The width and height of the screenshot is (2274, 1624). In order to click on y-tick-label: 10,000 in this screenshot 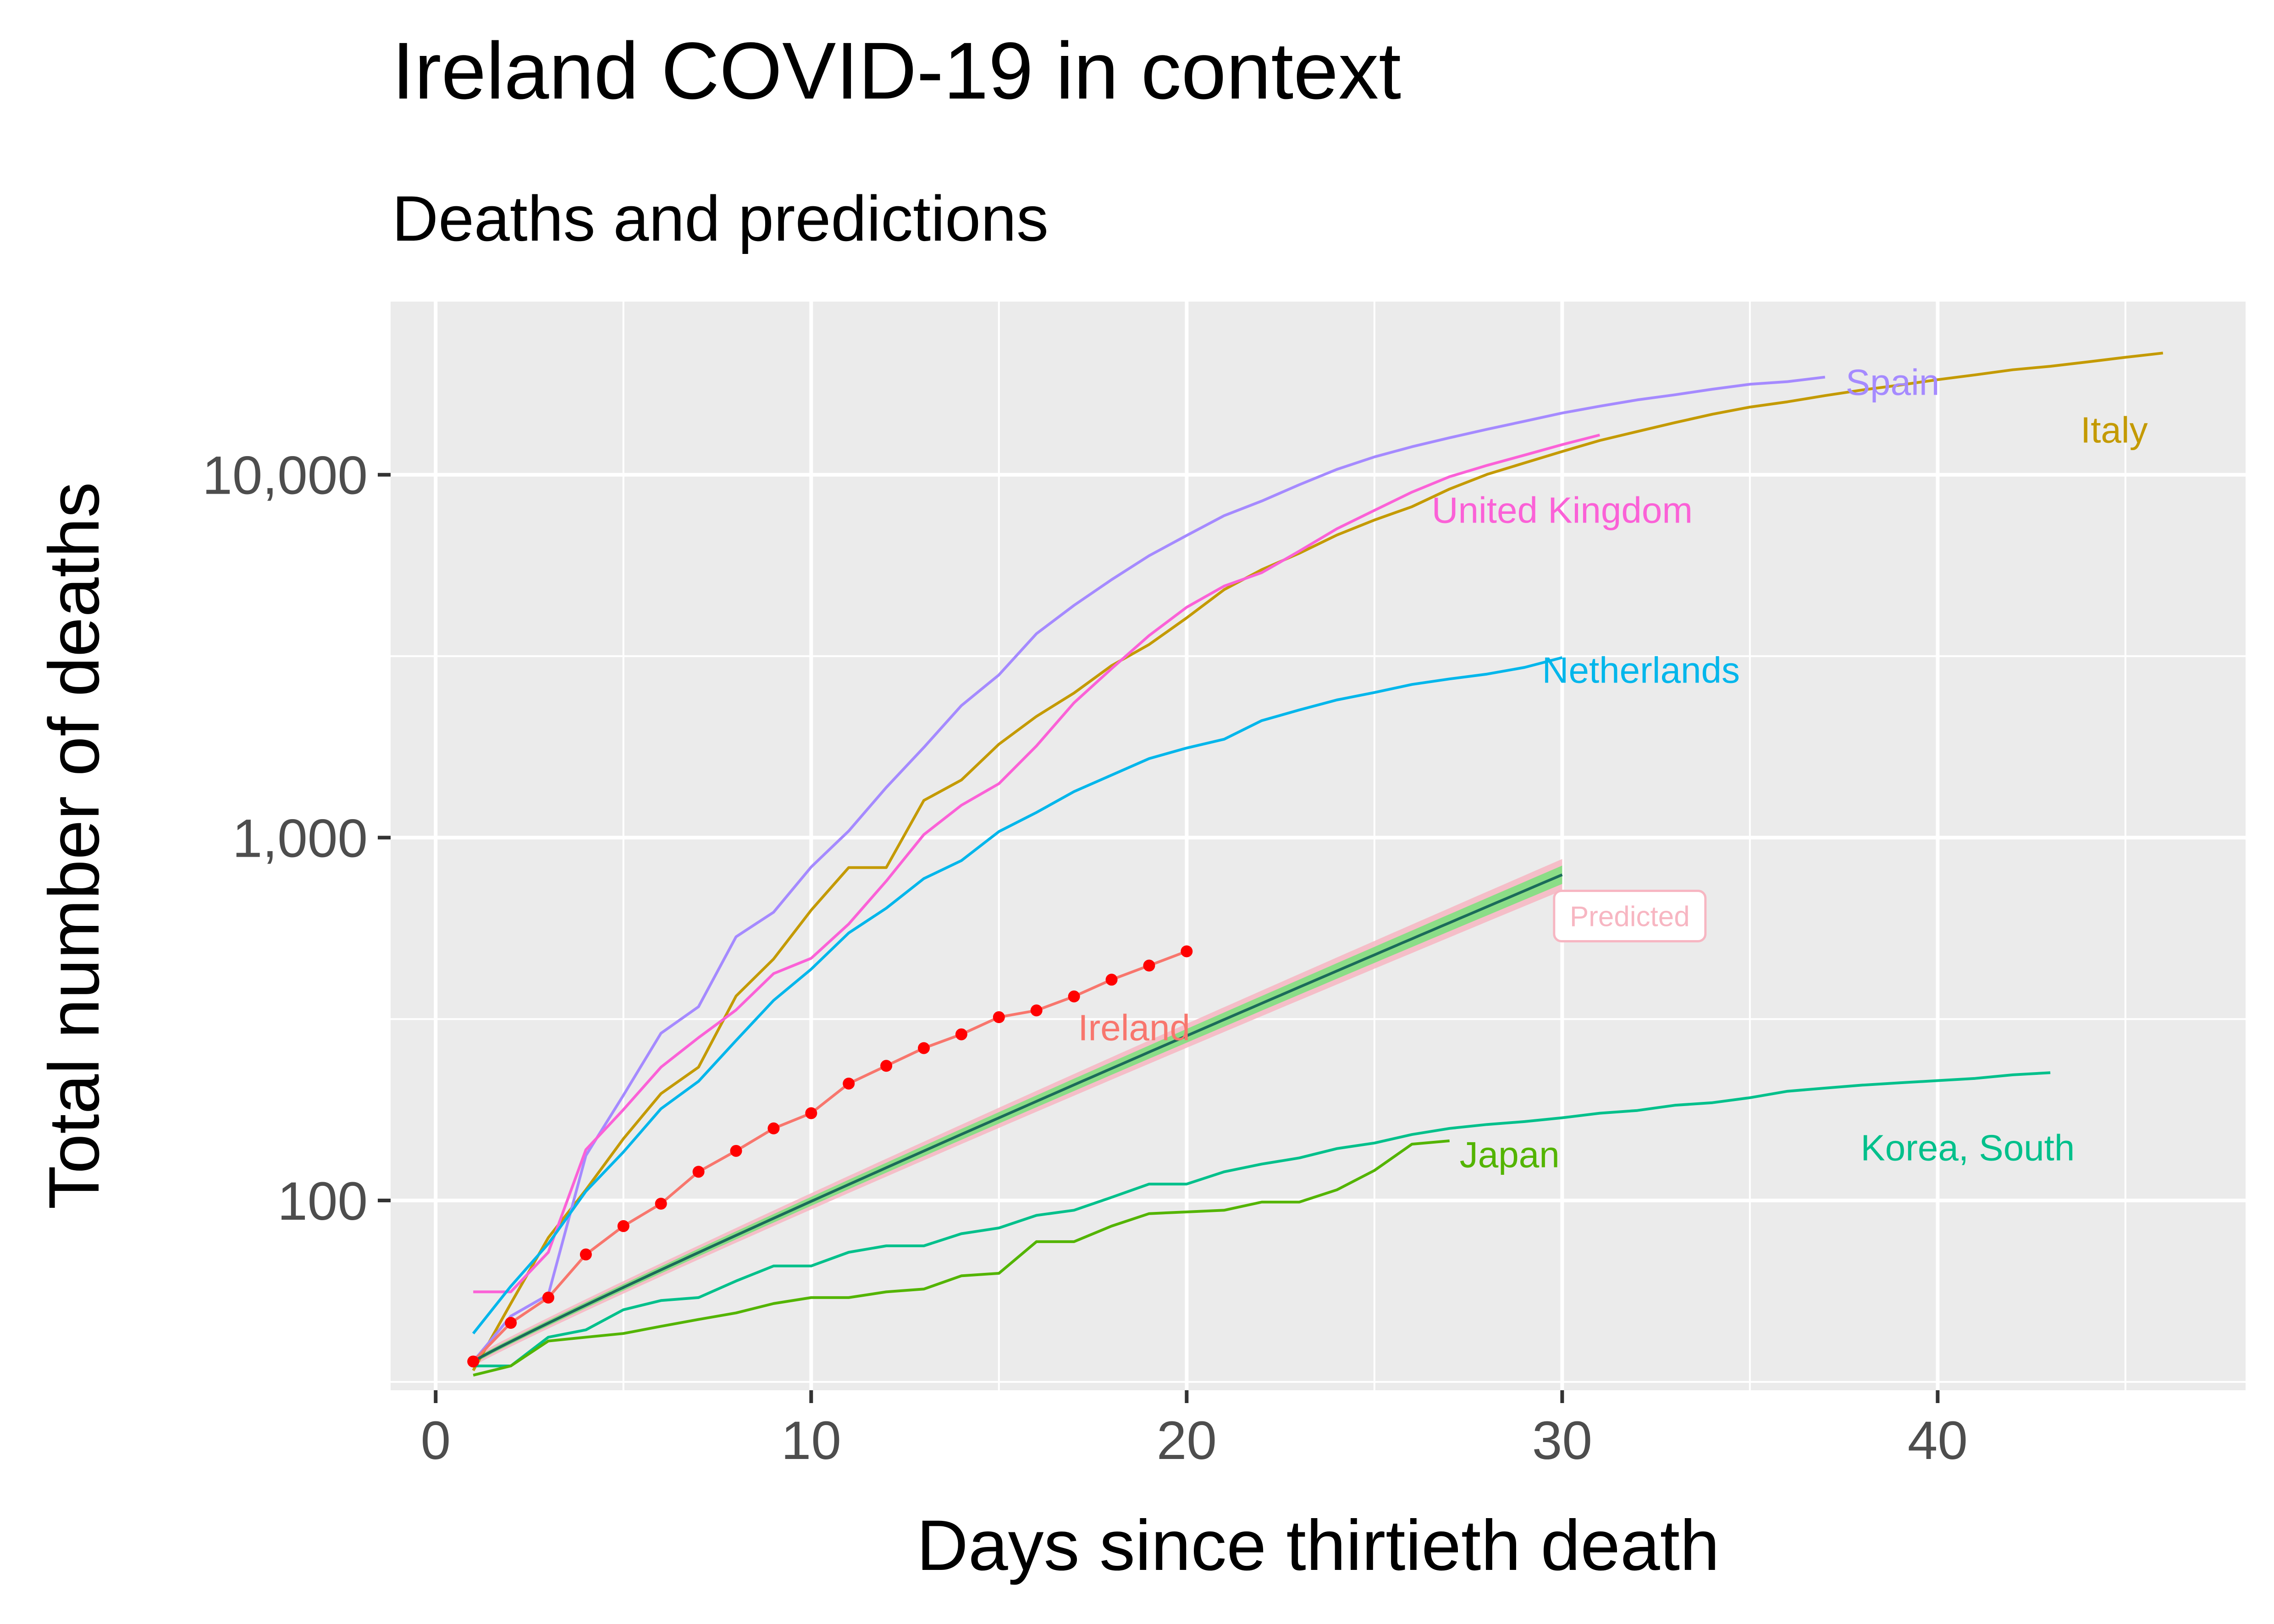, I will do `click(285, 476)`.